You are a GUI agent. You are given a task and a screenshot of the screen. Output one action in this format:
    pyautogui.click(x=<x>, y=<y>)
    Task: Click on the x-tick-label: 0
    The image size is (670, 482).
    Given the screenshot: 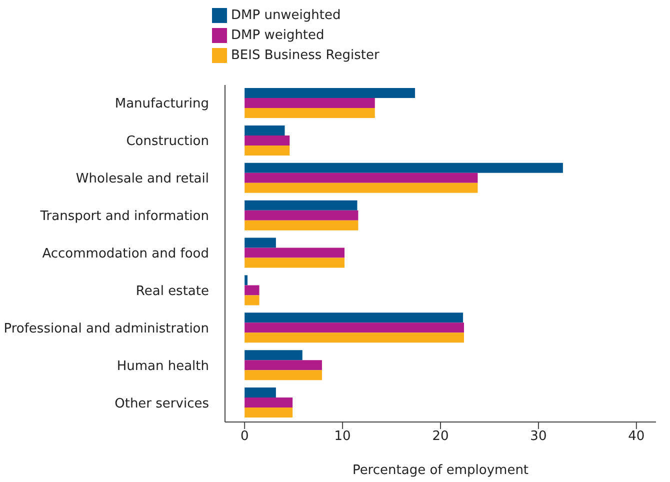 What is the action you would take?
    pyautogui.click(x=244, y=436)
    